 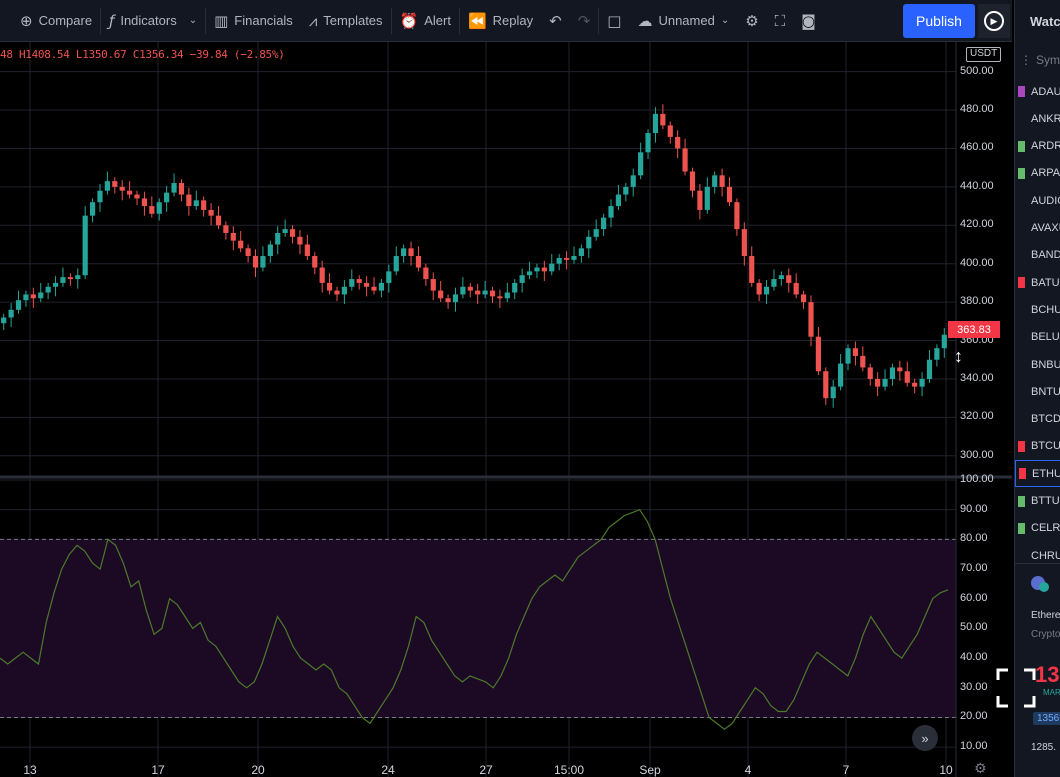 I want to click on watchlist-symbol: AUDIOUSDT, so click(x=1045, y=200).